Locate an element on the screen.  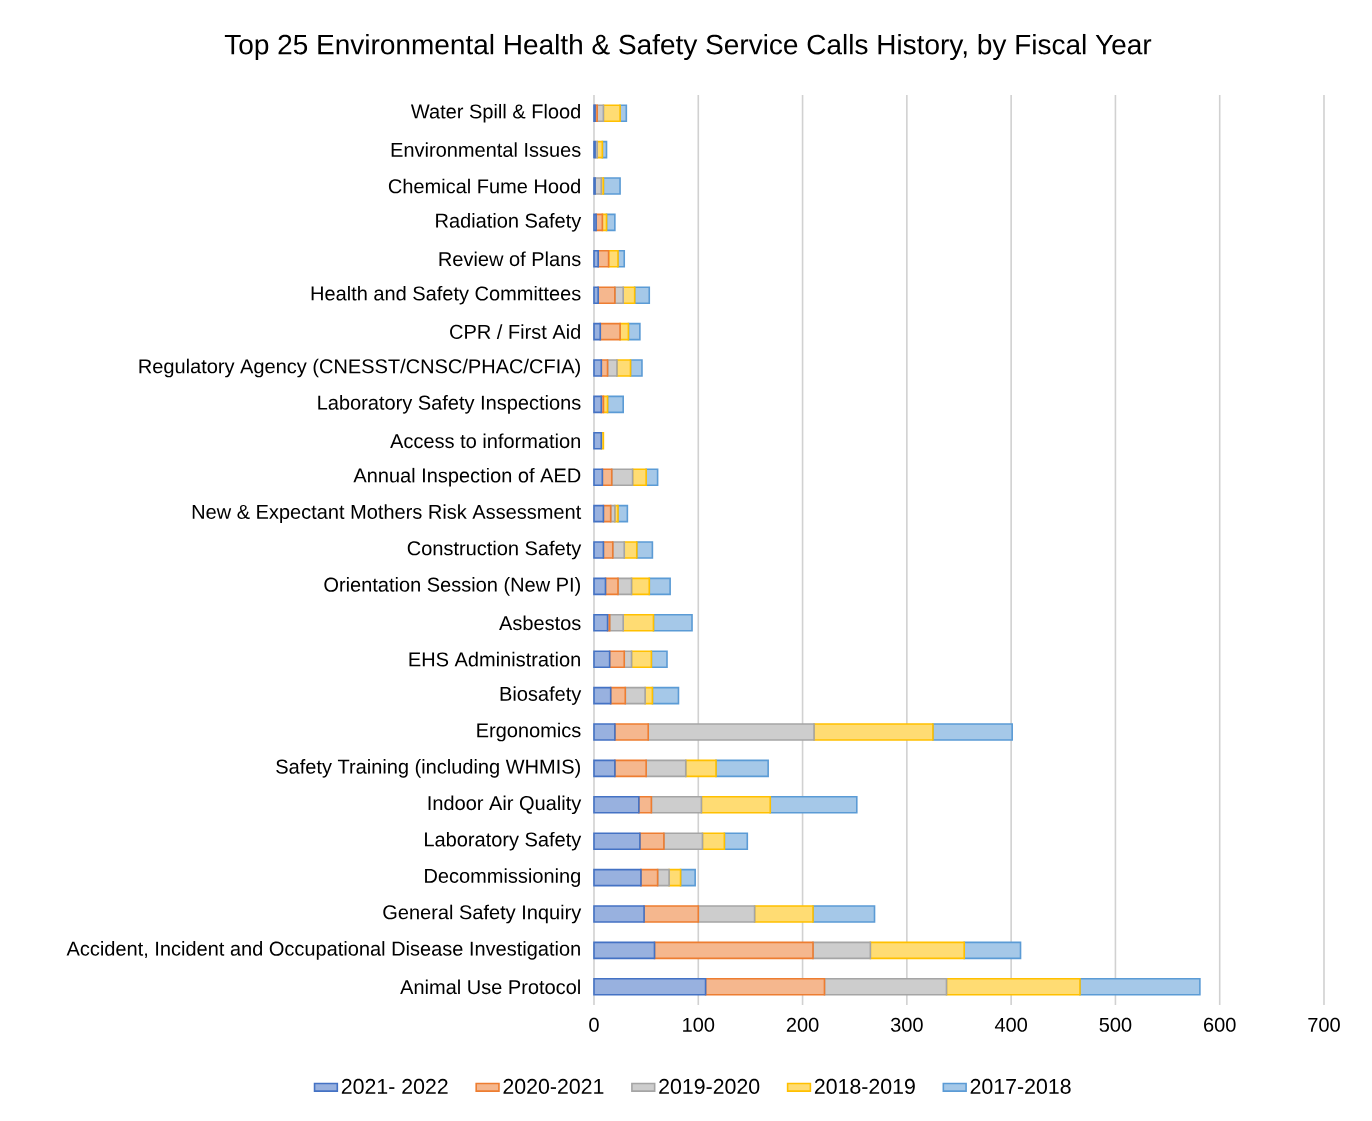
x-tick-label: 100 is located at coordinates (699, 1024).